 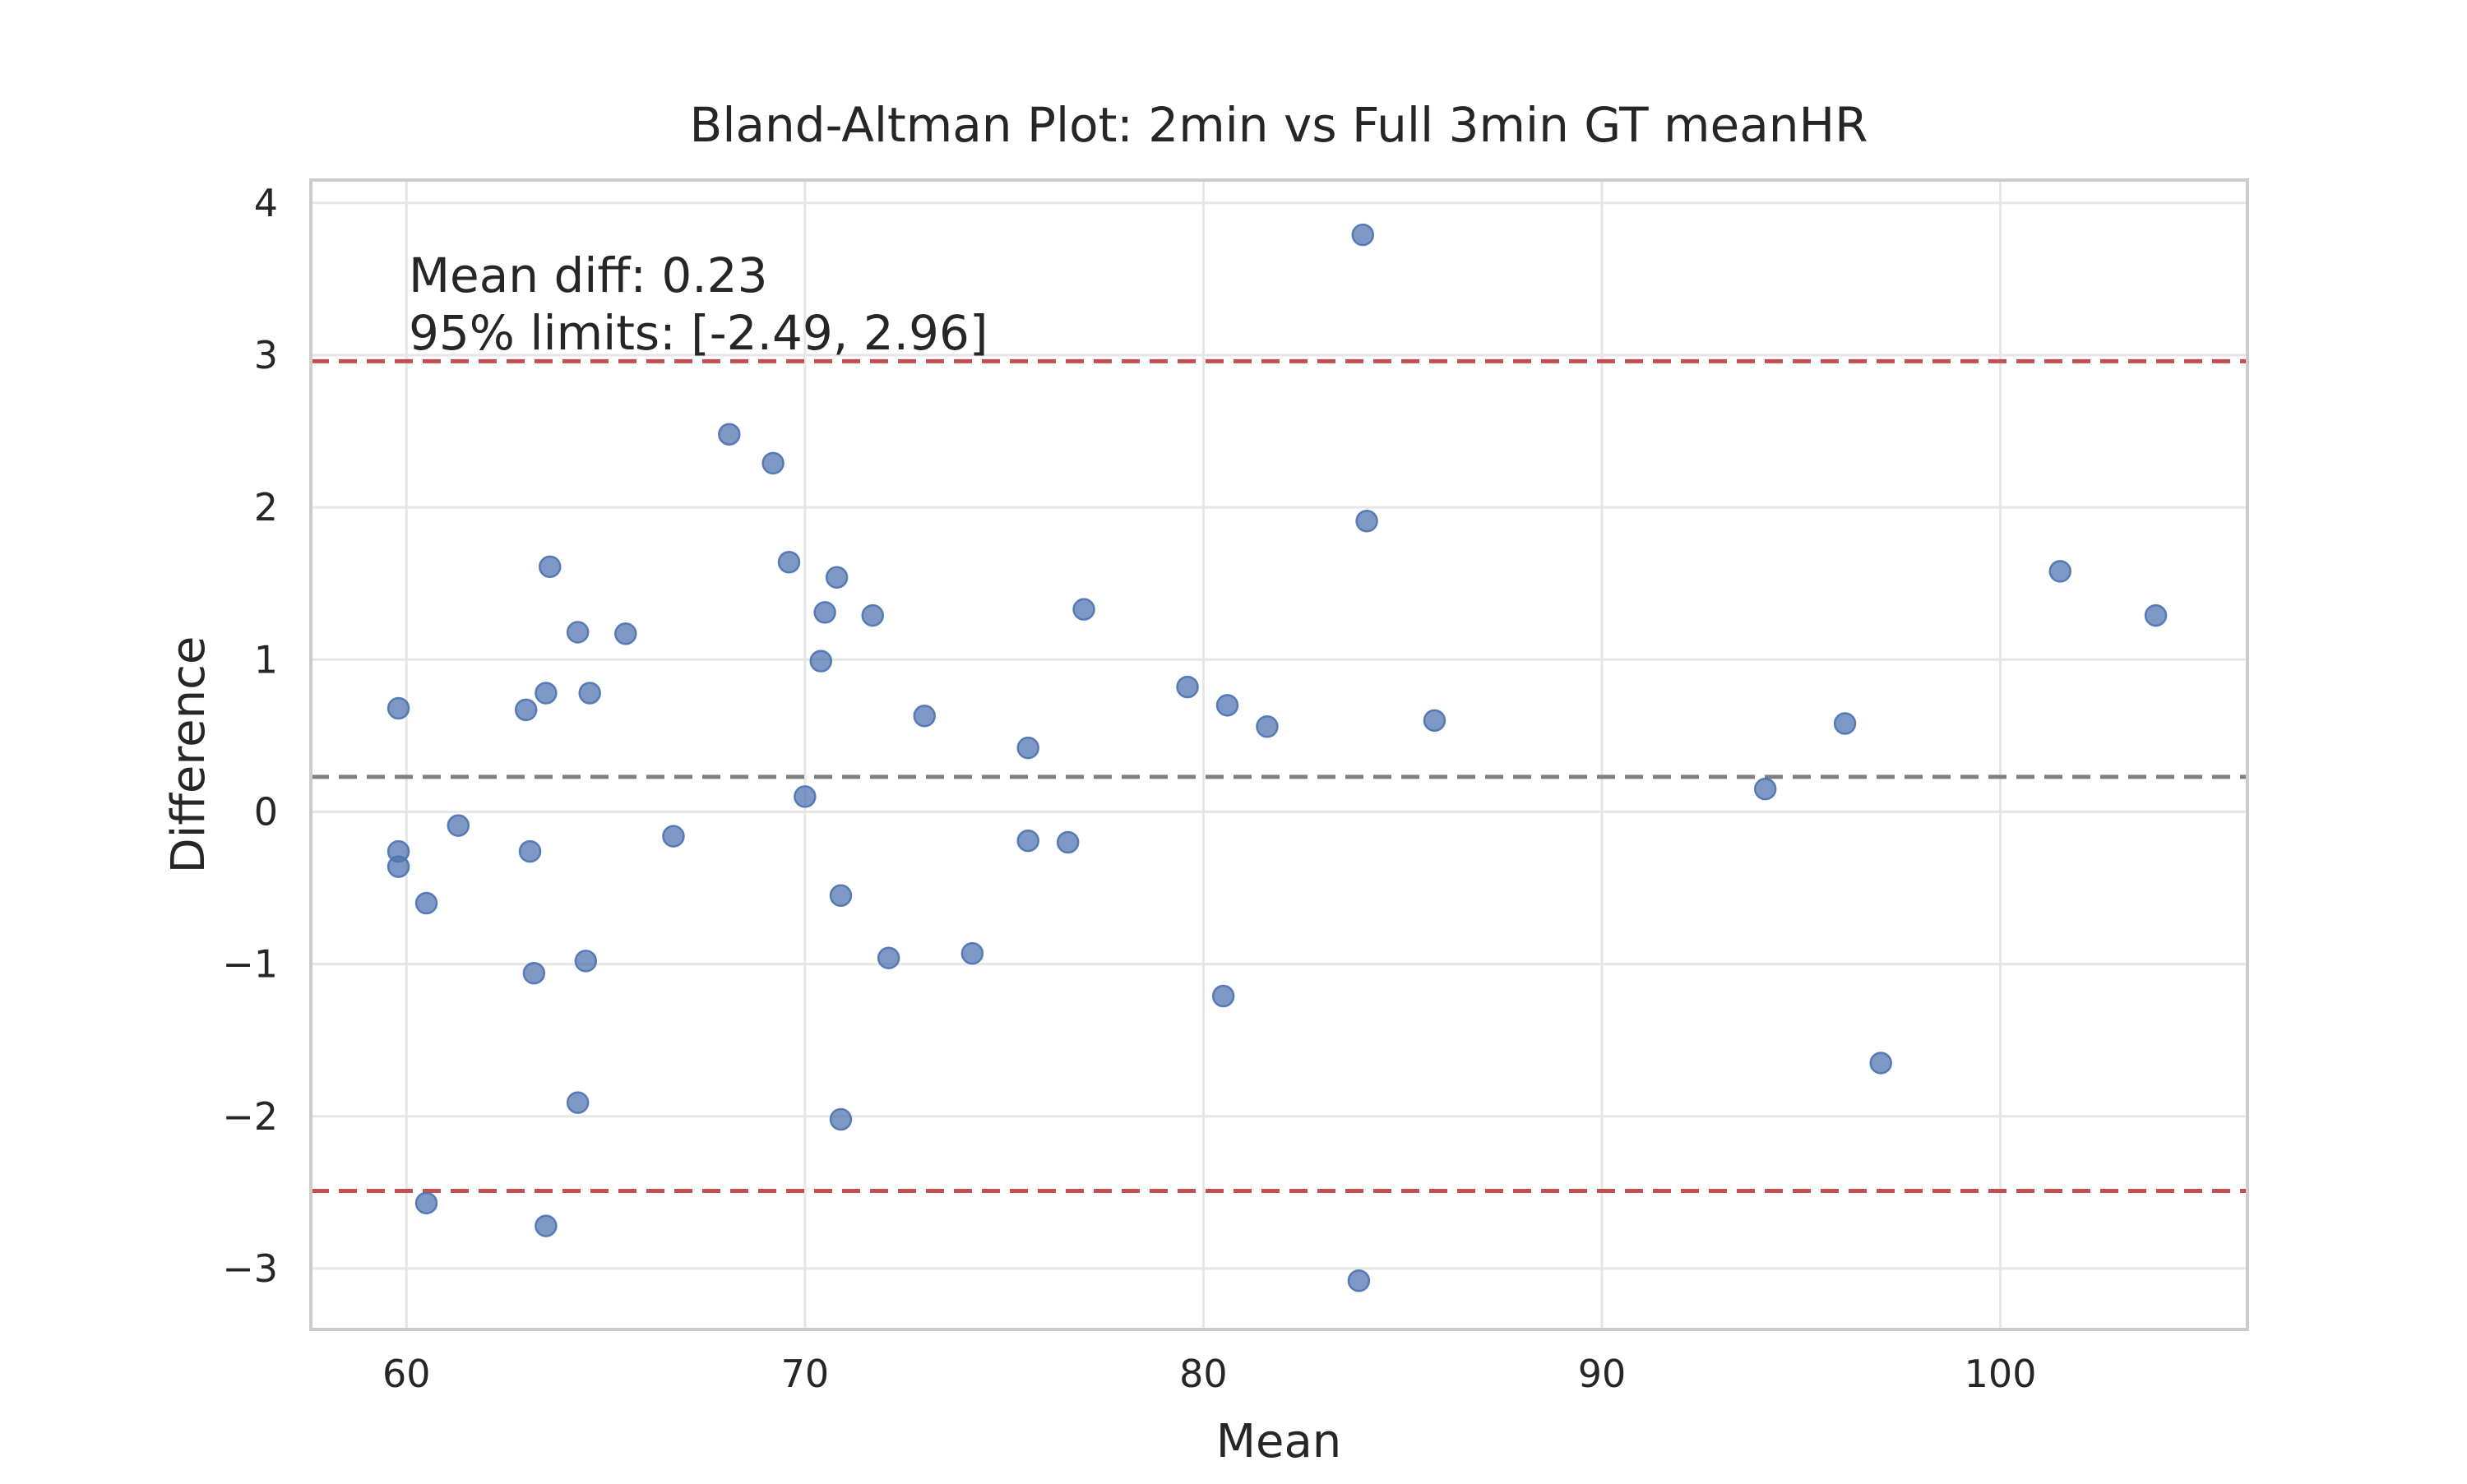 What do you see at coordinates (2001, 1374) in the screenshot?
I see `x-tick-label: 100` at bounding box center [2001, 1374].